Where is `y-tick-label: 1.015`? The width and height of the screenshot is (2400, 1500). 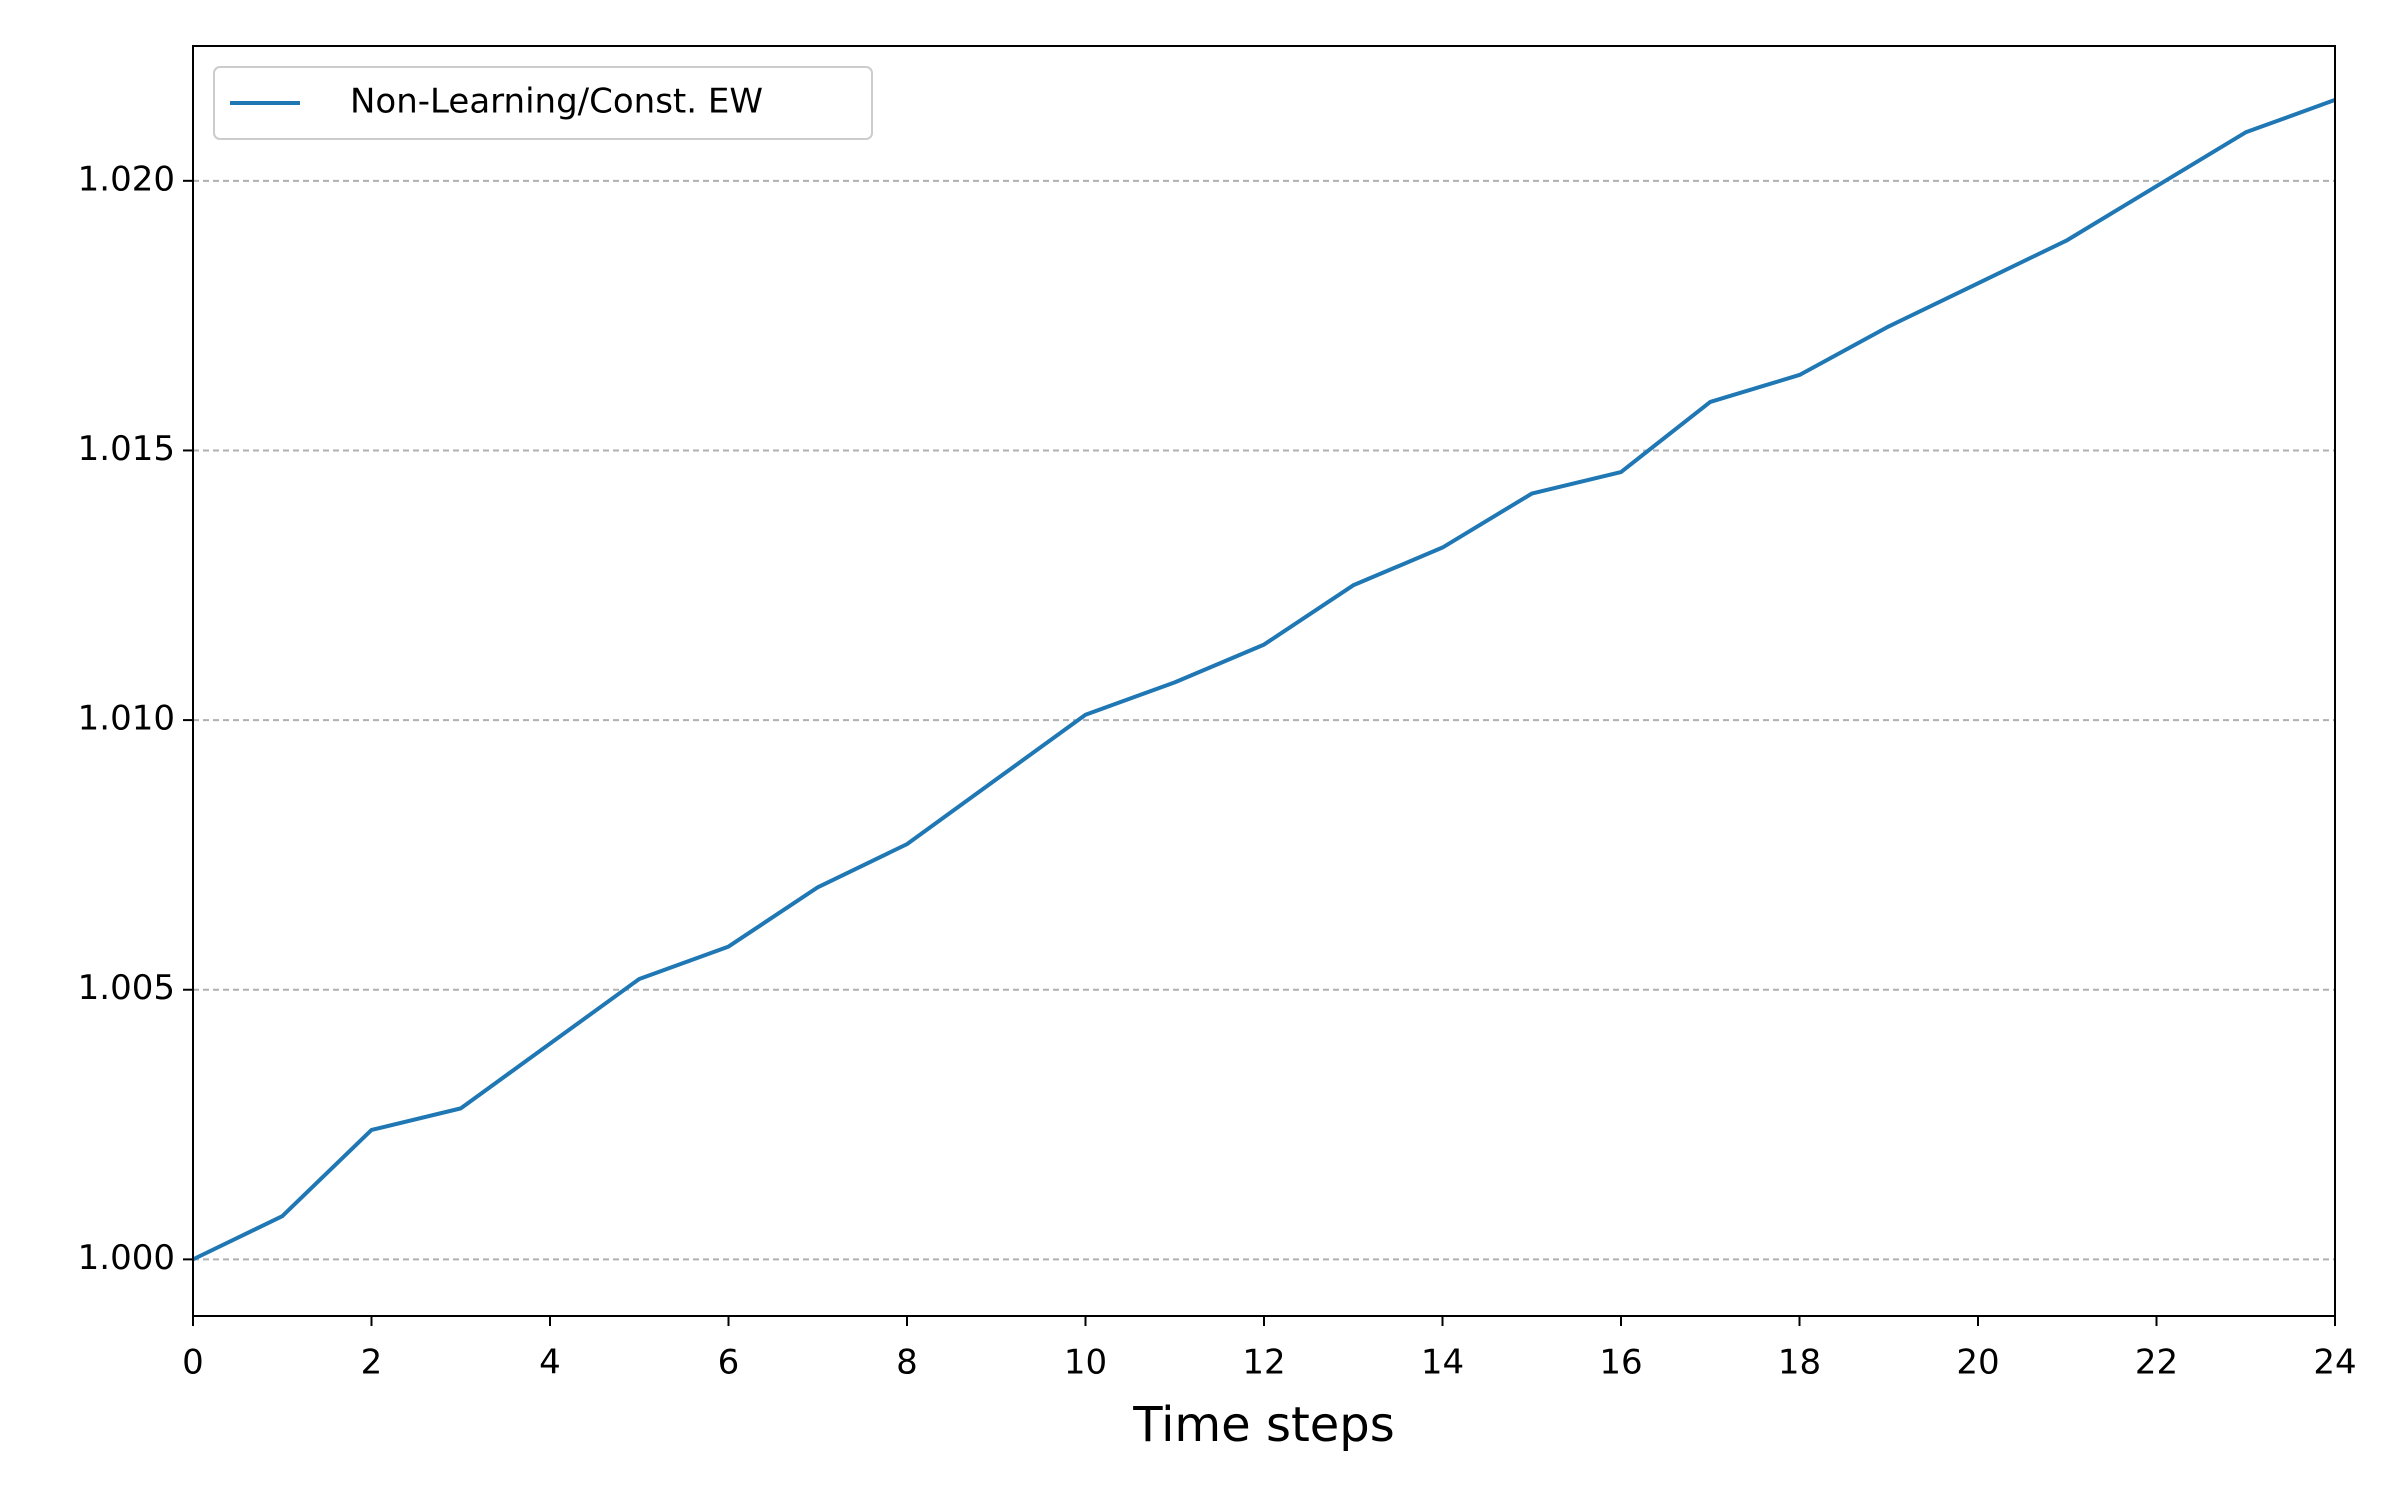
y-tick-label: 1.015 is located at coordinates (126, 449).